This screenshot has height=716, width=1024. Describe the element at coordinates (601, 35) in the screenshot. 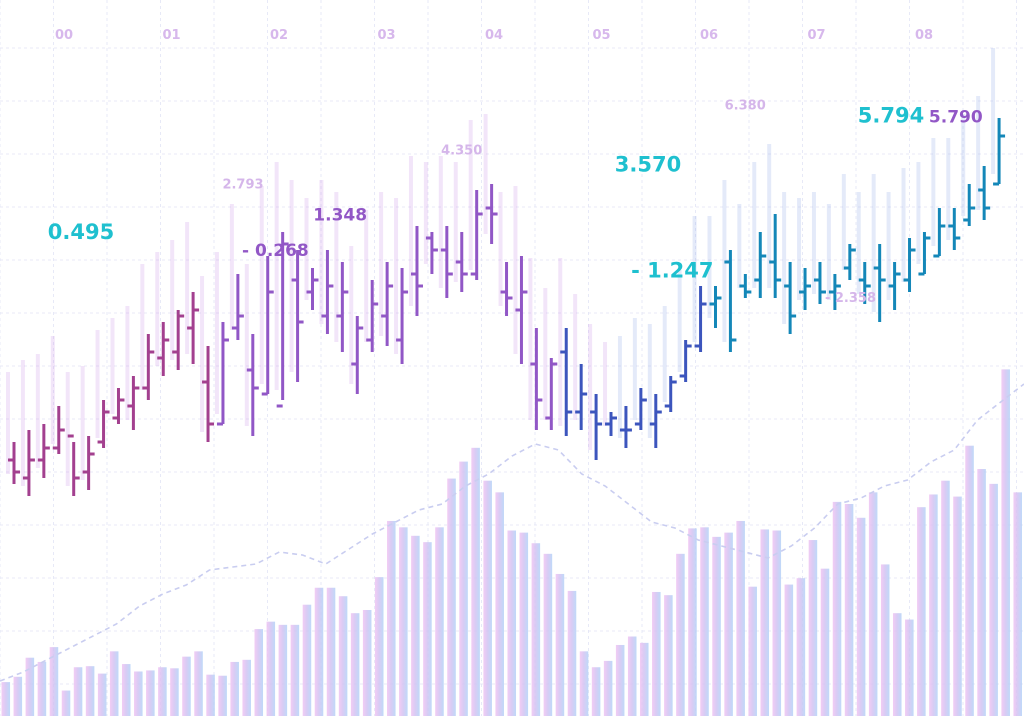

I see `x-tick-label: 05` at that location.